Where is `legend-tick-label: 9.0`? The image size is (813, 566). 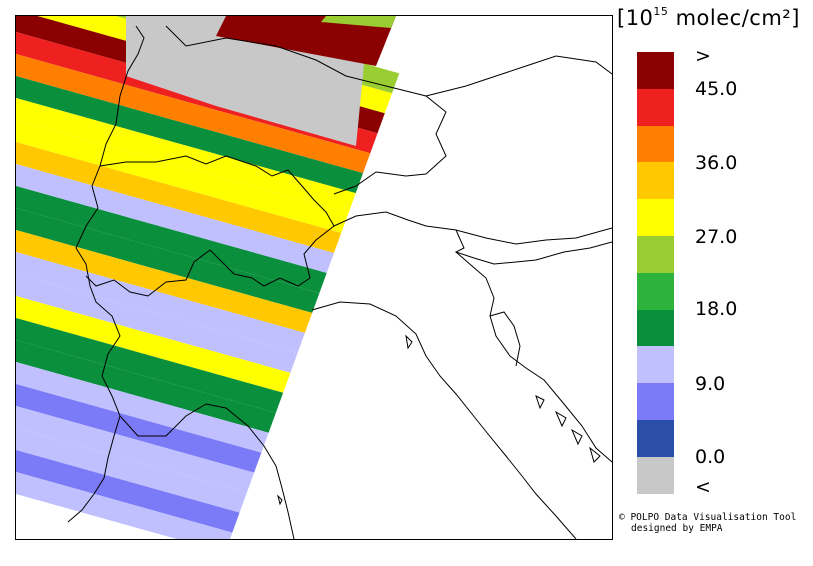 legend-tick-label: 9.0 is located at coordinates (710, 384).